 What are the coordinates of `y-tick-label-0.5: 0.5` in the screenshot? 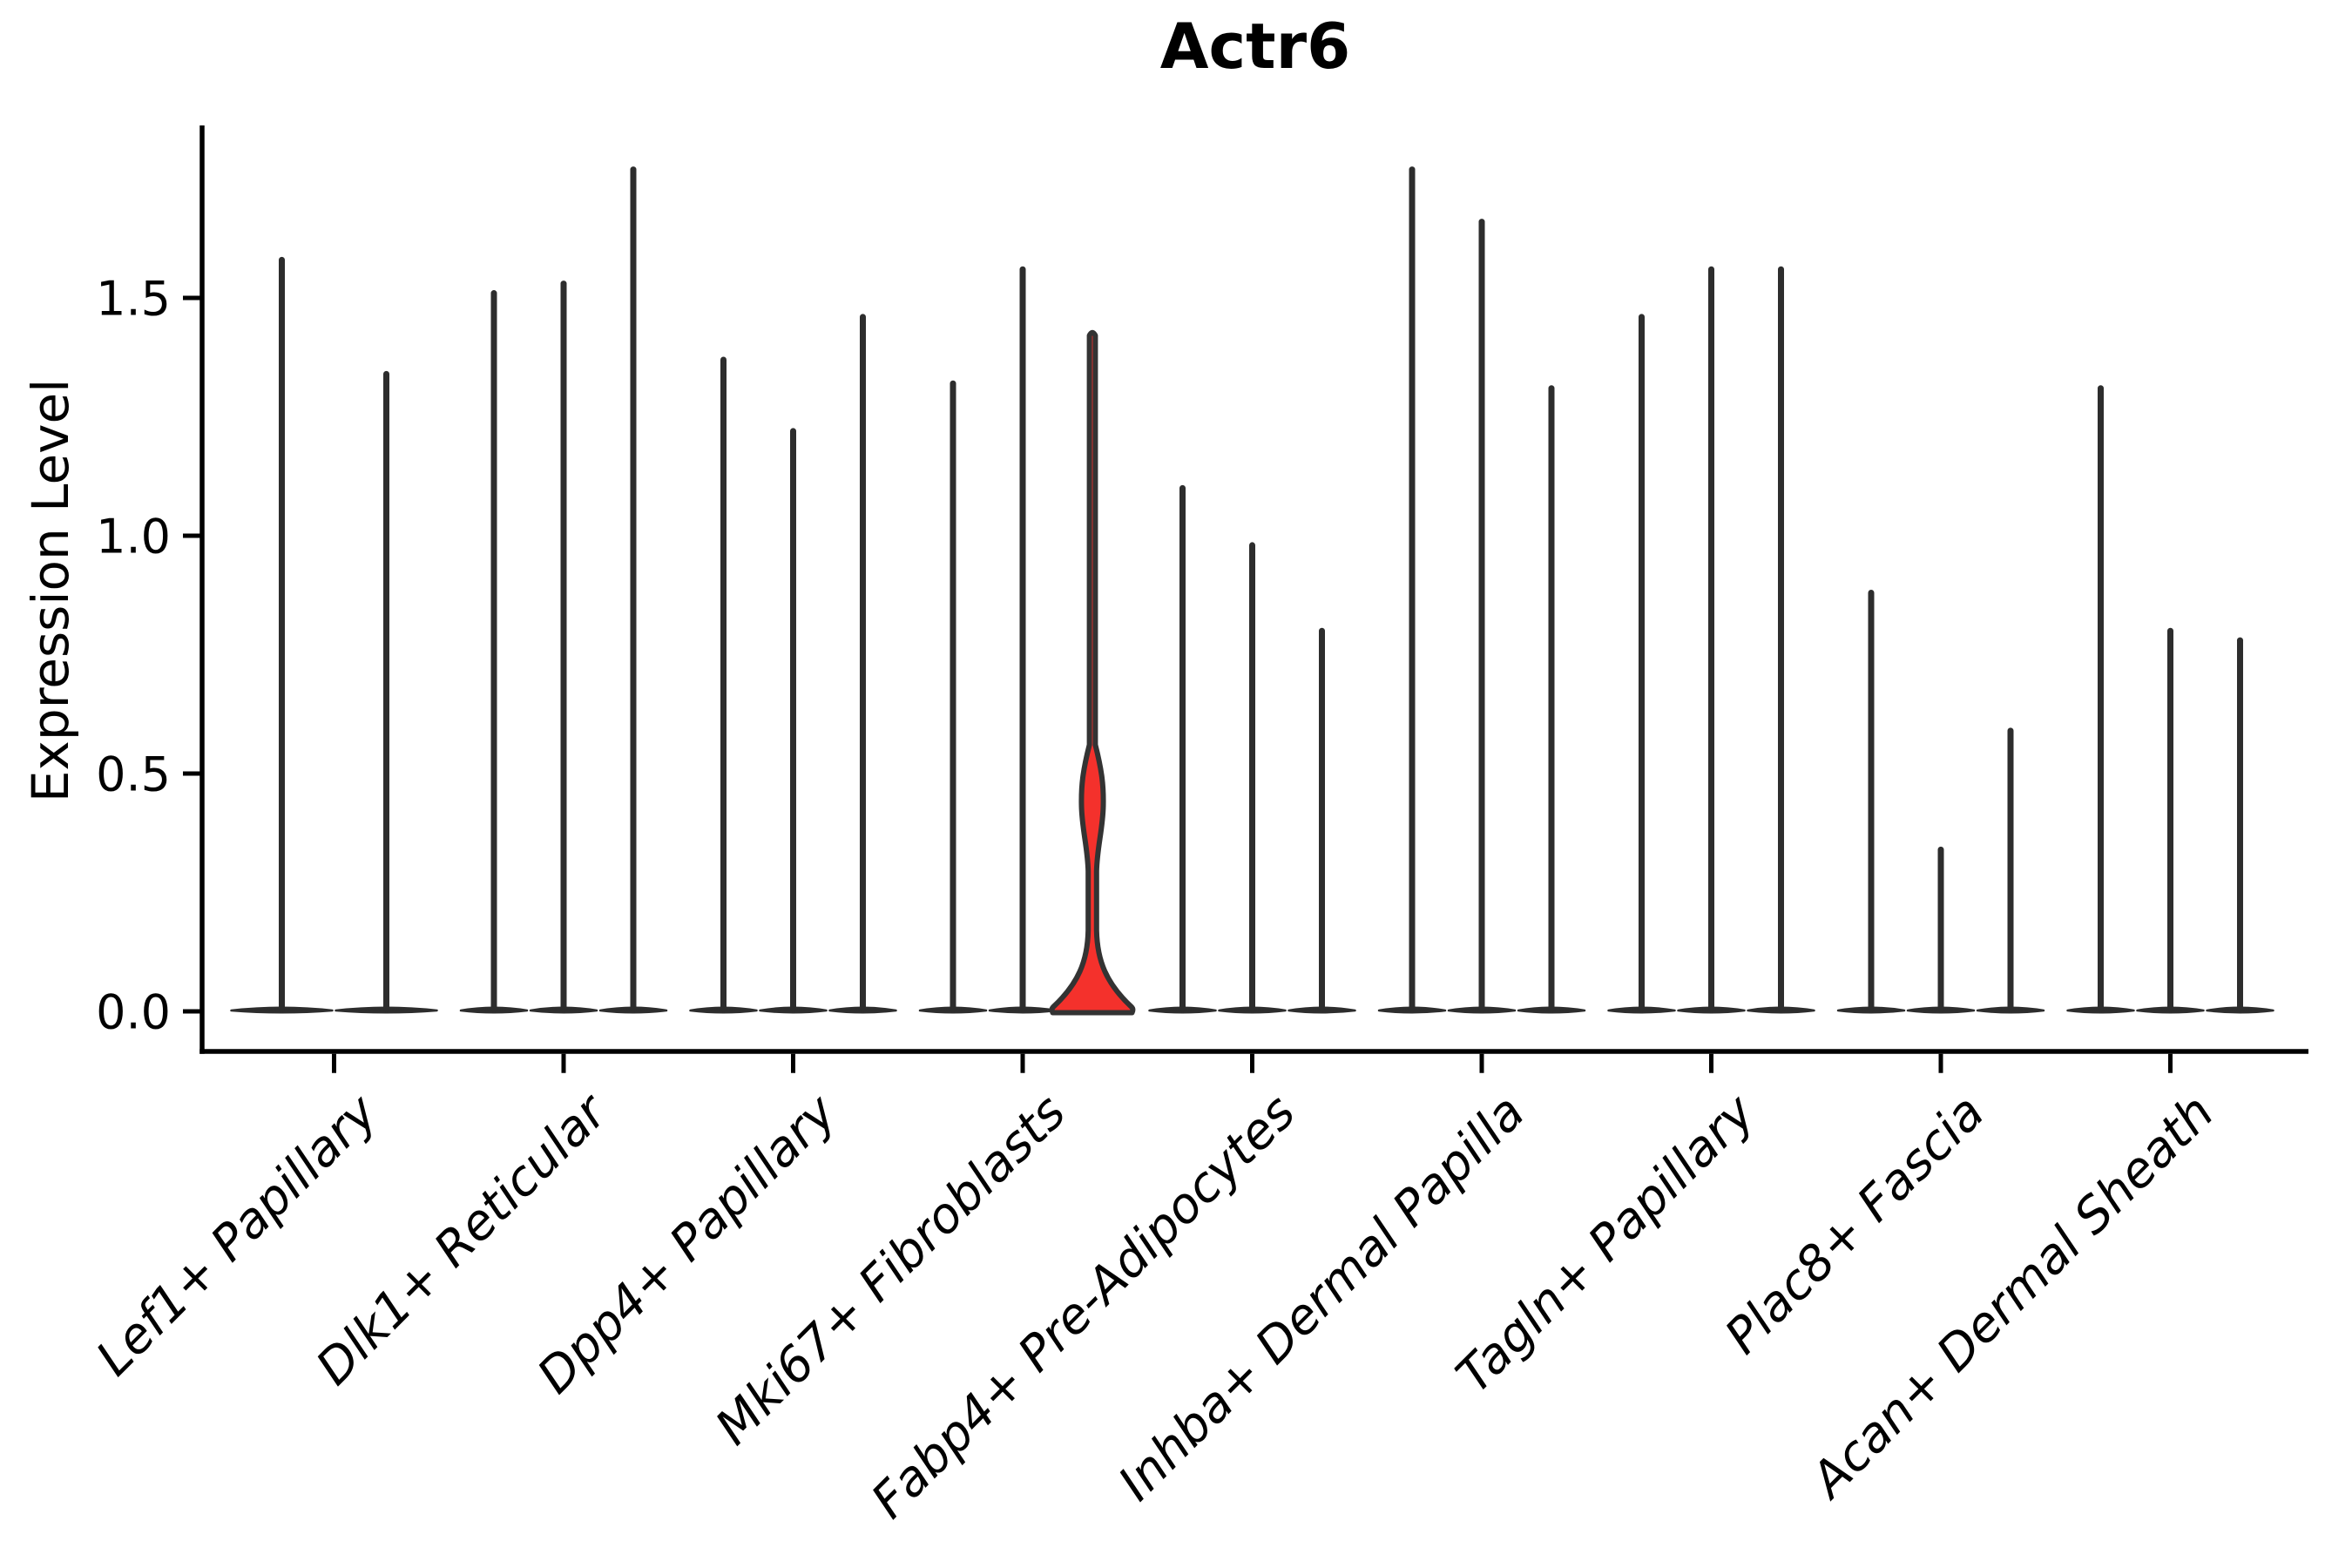 It's located at (134, 774).